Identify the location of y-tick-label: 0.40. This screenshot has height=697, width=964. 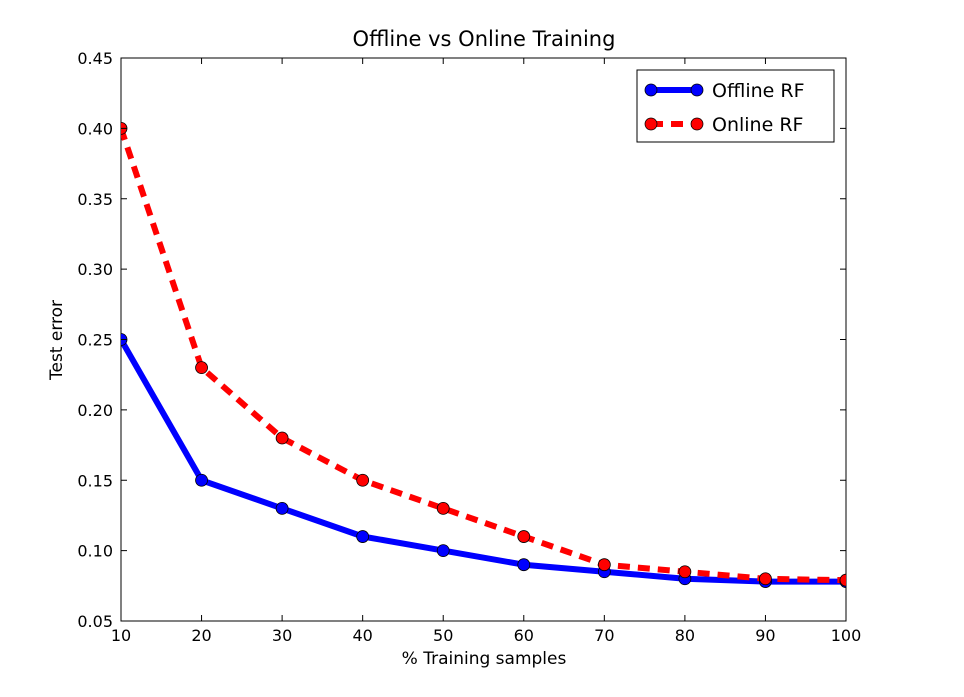
(95, 128).